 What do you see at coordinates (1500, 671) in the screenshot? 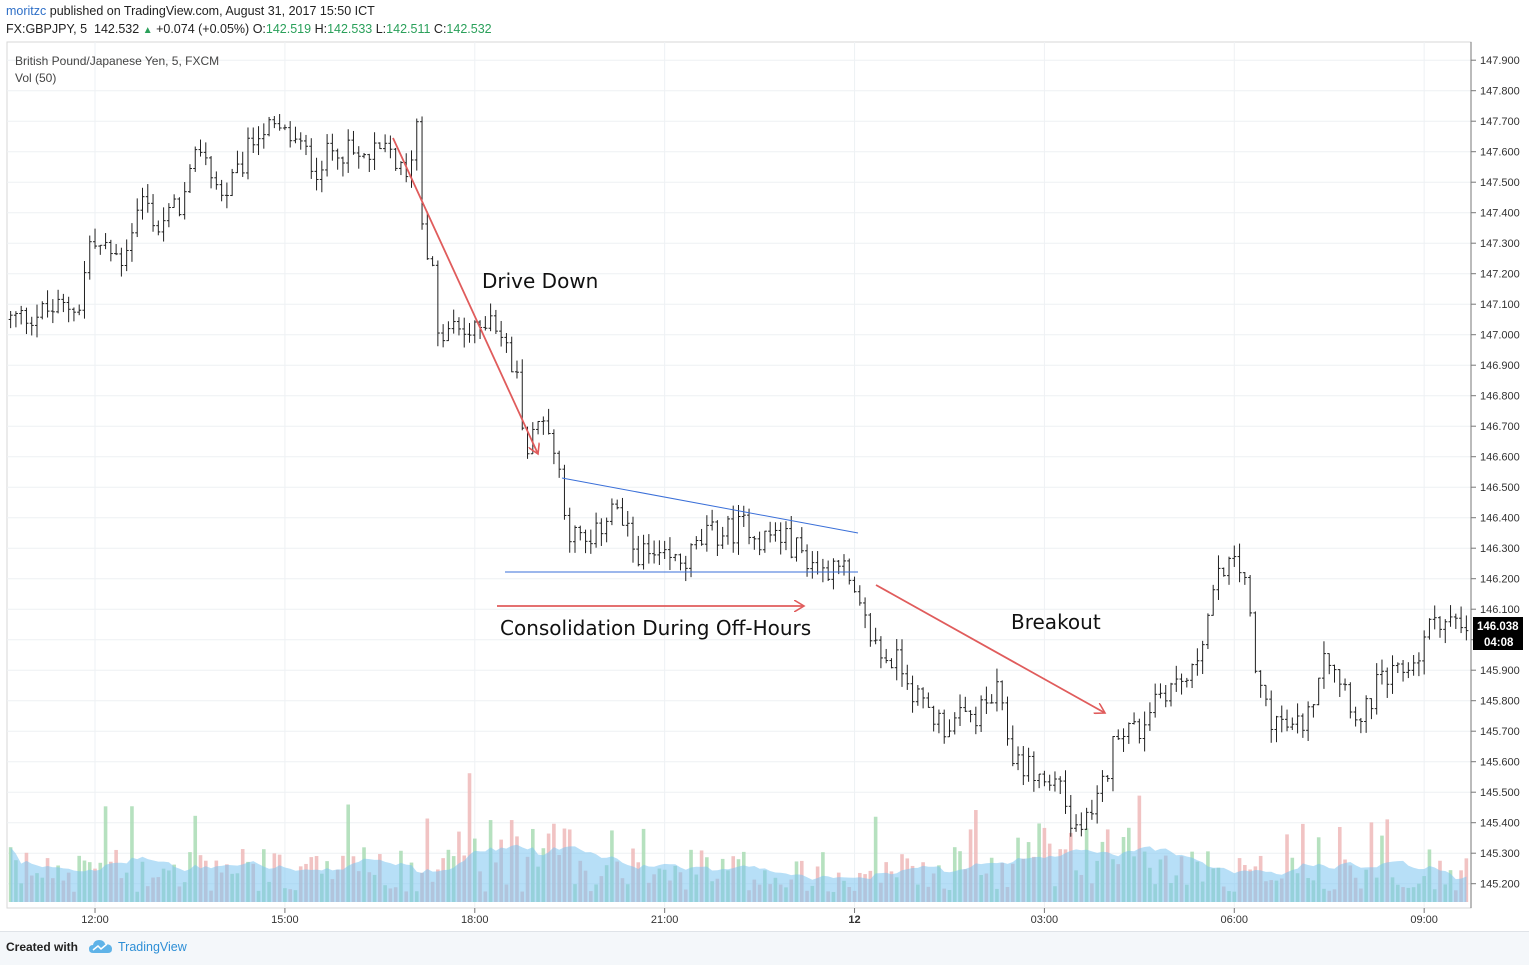
I see `price-tick-label: 145.900` at bounding box center [1500, 671].